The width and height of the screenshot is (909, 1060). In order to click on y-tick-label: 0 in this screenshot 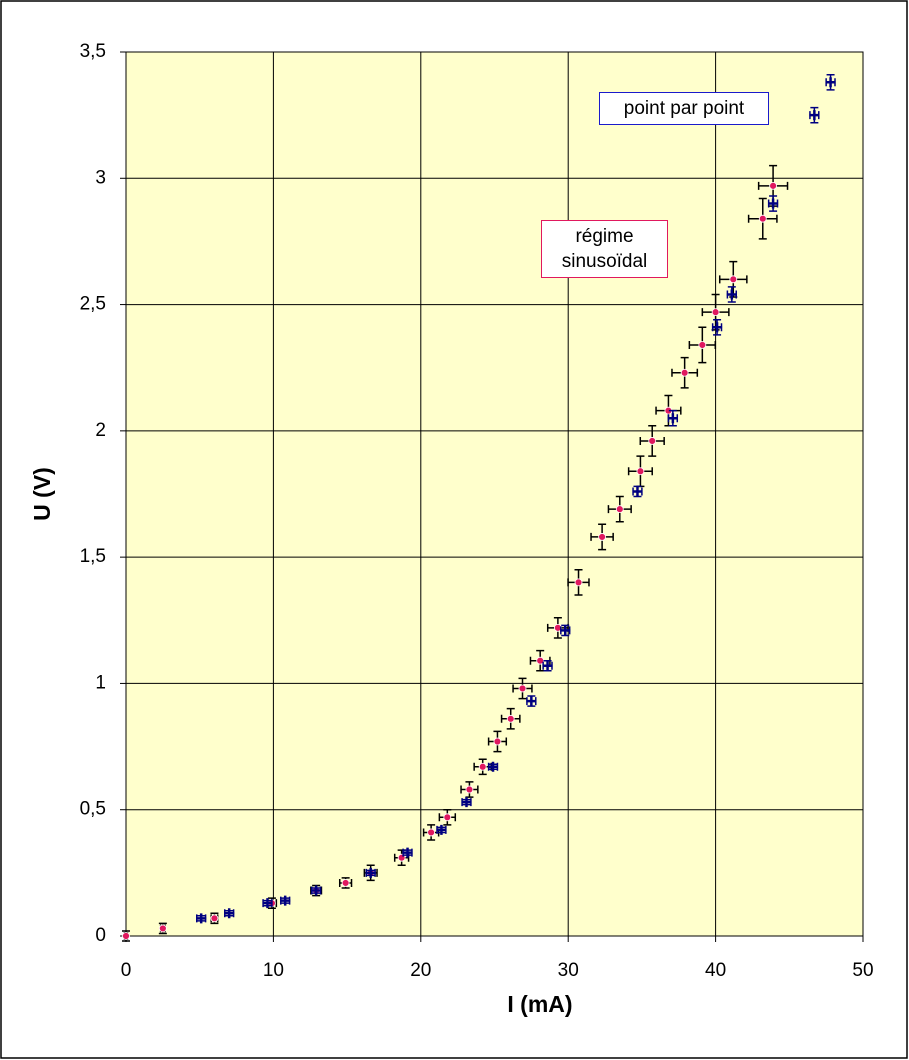, I will do `click(100, 935)`.